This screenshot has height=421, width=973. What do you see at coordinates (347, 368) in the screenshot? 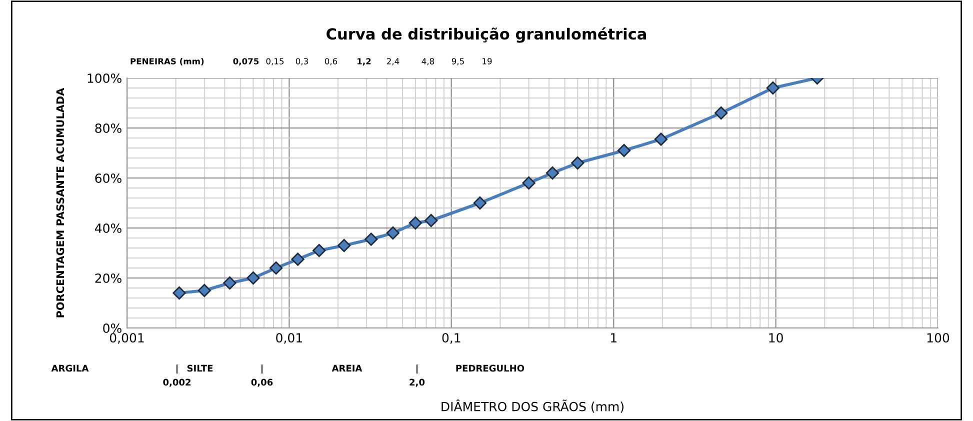
I see `text: AREIA` at bounding box center [347, 368].